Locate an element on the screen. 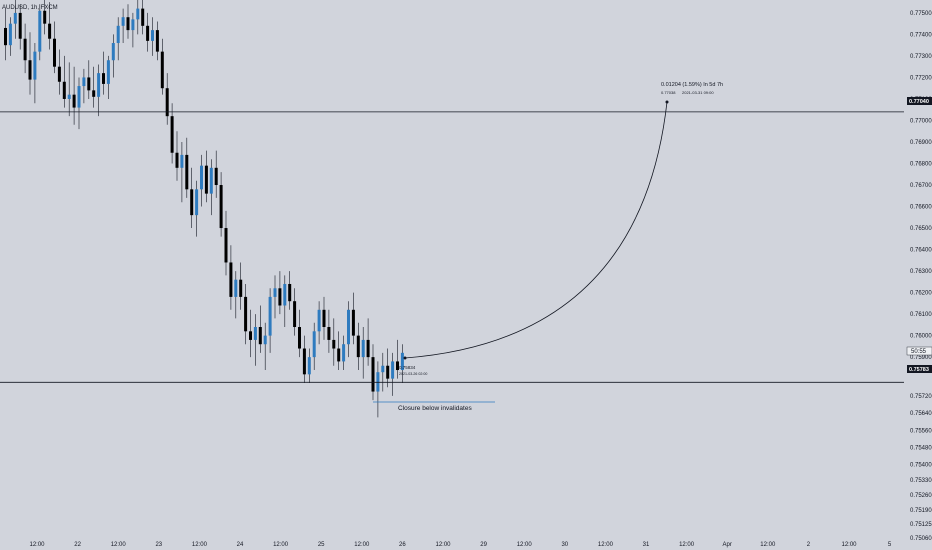 The image size is (932, 550). price-tick-label: 0.75400 is located at coordinates (921, 466).